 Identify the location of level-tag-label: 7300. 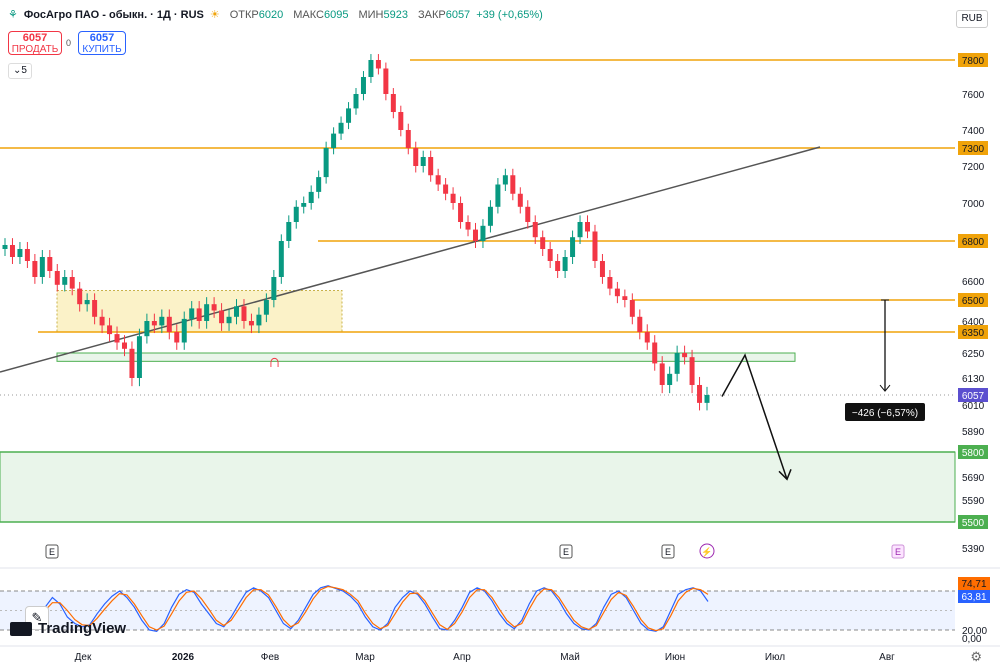
(973, 149).